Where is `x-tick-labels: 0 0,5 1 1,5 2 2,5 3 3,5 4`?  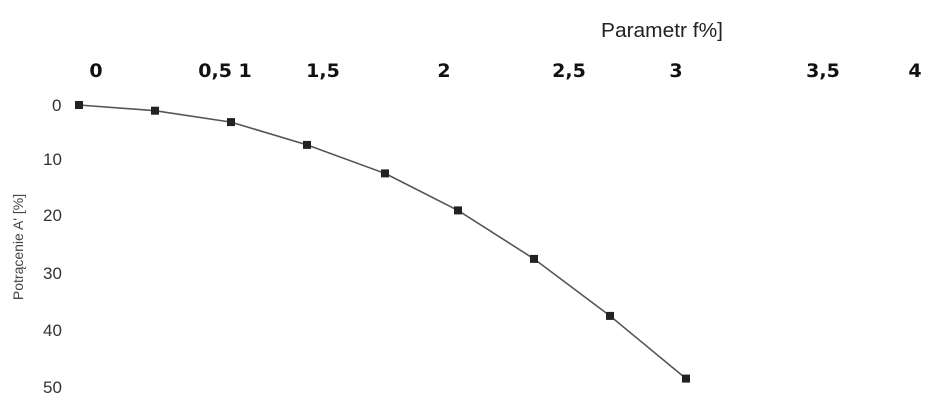 x-tick-labels: 0 0,5 1 1,5 2 2,5 3 3,5 4 is located at coordinates (505, 71).